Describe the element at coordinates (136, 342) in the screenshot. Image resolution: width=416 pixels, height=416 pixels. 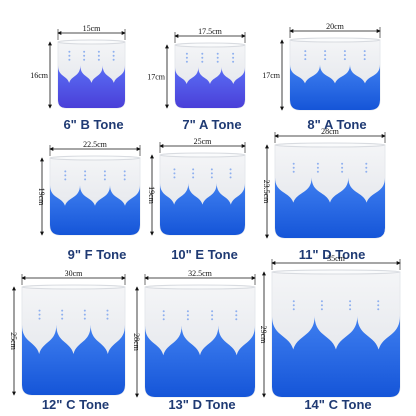
I see `height-label: 28cm` at that location.